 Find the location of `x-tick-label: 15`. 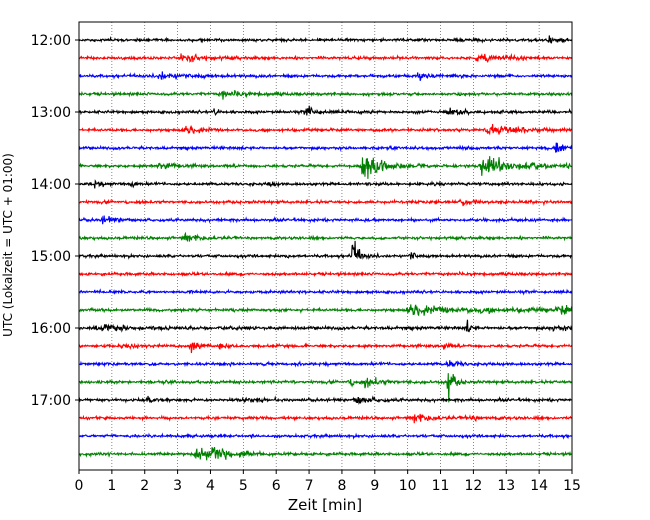

x-tick-label: 15 is located at coordinates (572, 486).